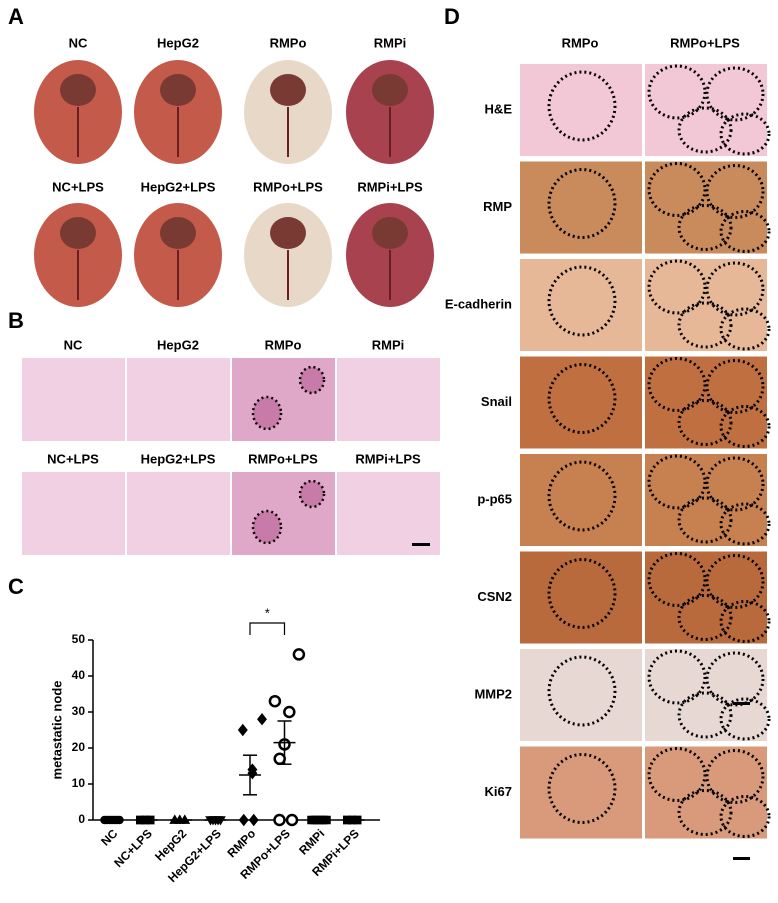 The width and height of the screenshot is (778, 903). What do you see at coordinates (78, 42) in the screenshot?
I see `group-label: NC` at bounding box center [78, 42].